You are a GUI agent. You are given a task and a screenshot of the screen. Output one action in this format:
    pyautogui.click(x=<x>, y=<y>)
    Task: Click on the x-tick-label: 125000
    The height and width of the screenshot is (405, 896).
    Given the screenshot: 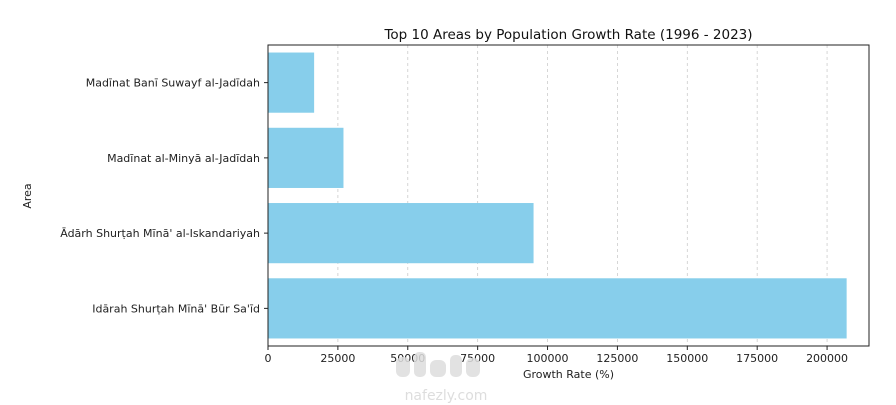 What is the action you would take?
    pyautogui.click(x=617, y=358)
    